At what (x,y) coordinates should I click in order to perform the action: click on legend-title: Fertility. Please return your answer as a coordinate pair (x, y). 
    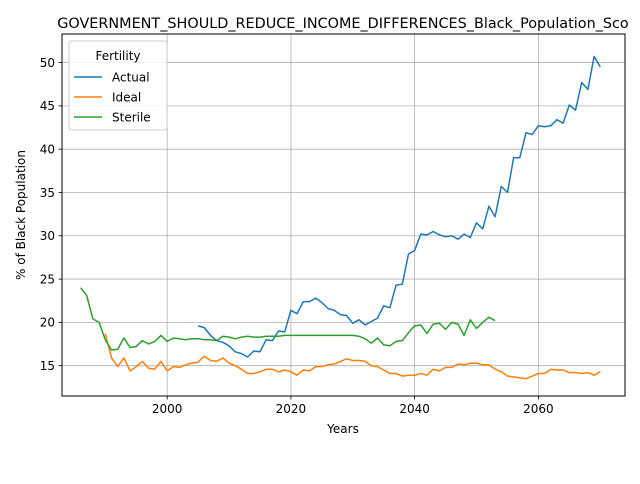
    Looking at the image, I should click on (117, 56).